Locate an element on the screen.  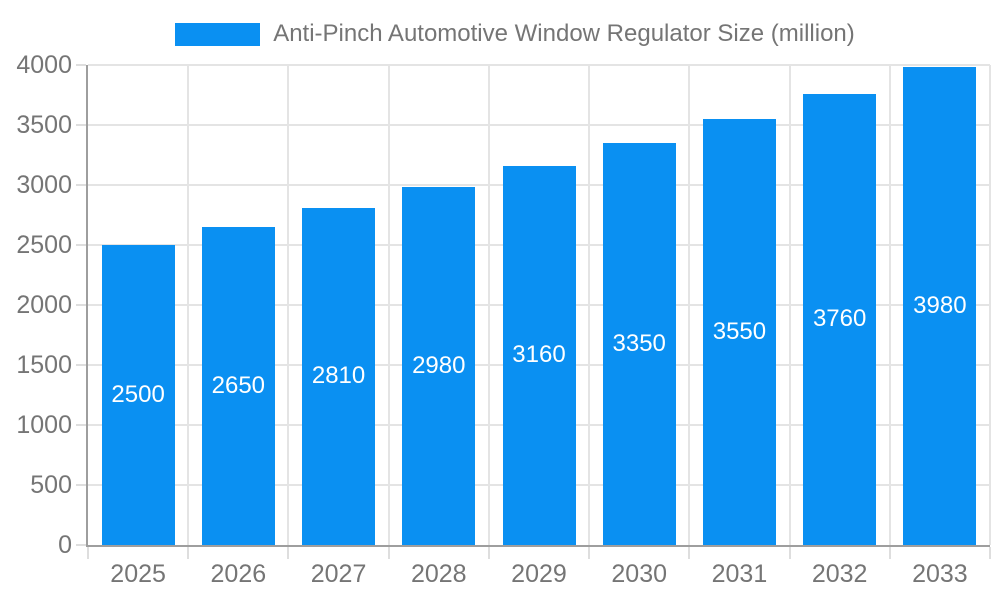
y-axis-label: 1000 is located at coordinates (44, 425).